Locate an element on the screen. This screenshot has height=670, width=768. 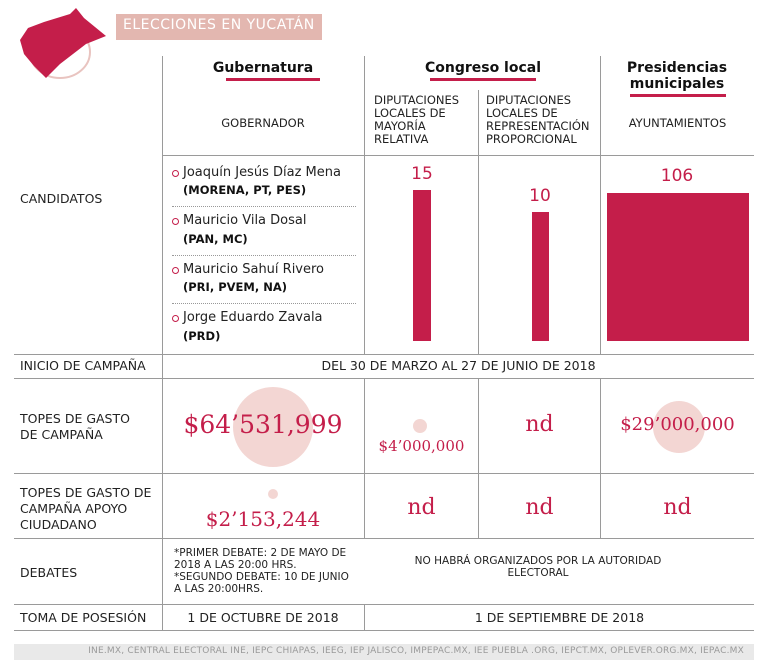
candidate-name: Joaquín Jesús Díaz Mena is located at coordinates (262, 172).